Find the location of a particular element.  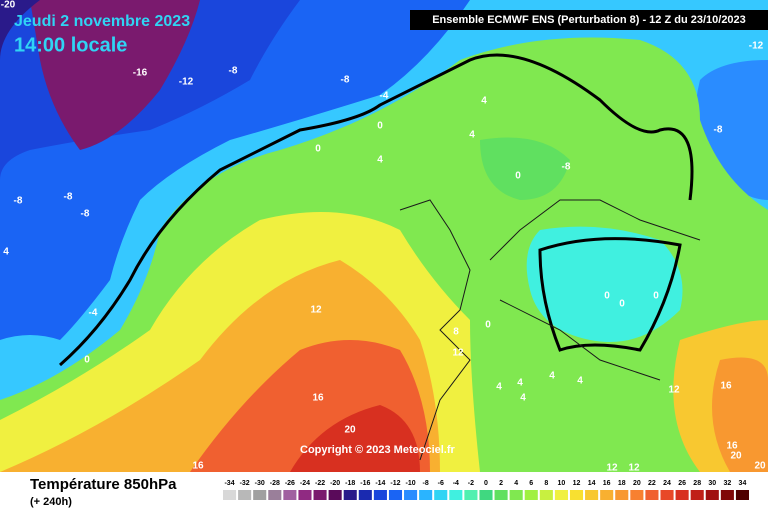

scale-label: -20 is located at coordinates (335, 483).